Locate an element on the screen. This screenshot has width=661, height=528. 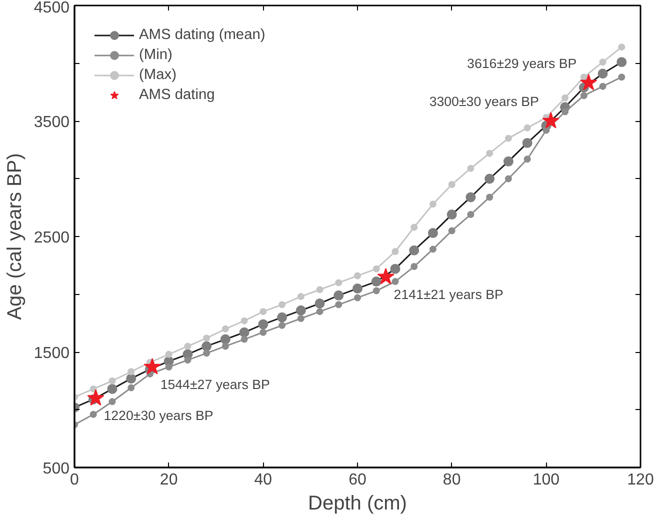
x-tick-label: 0 is located at coordinates (75, 480).